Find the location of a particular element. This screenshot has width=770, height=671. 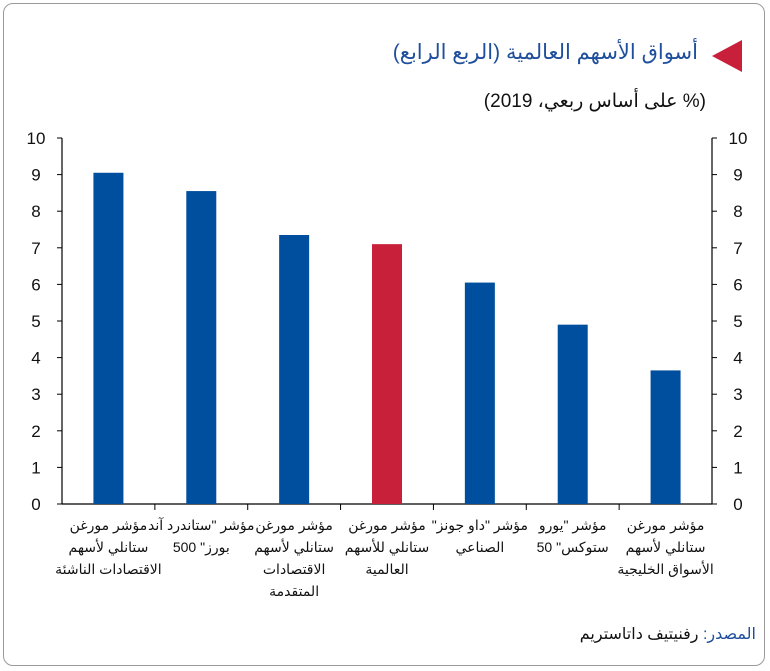

x-category-label-line: ستوكس" 50 is located at coordinates (573, 547).